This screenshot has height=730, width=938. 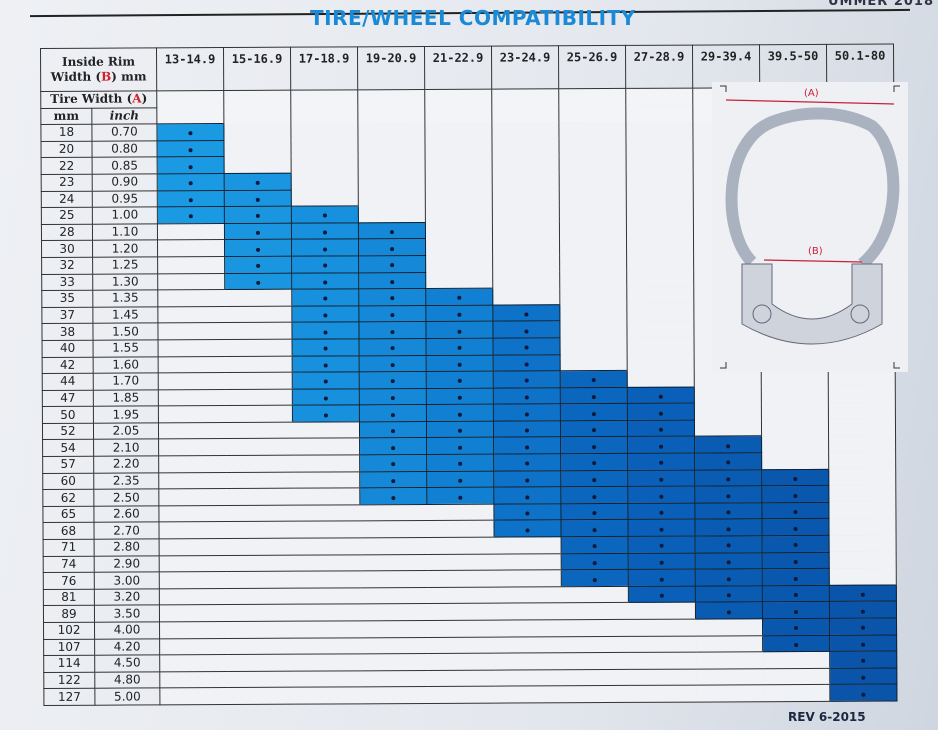 I want to click on column-header-15-16.9: 15-16.9, so click(x=257, y=69).